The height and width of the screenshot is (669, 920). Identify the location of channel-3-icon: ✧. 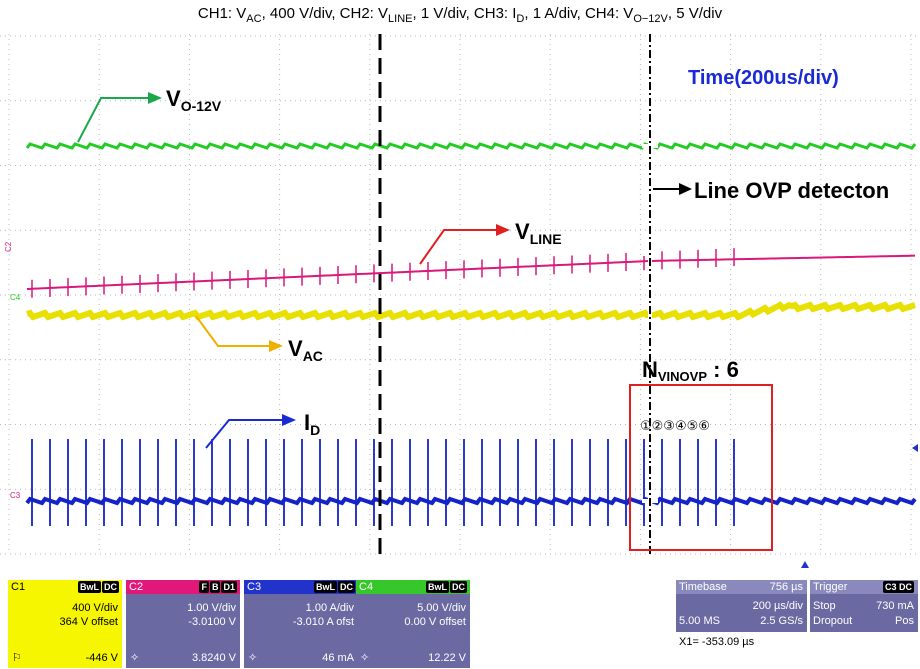
(253, 658).